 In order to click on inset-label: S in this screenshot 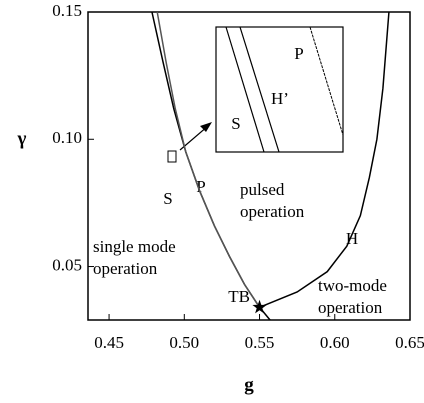, I will do `click(235, 123)`.